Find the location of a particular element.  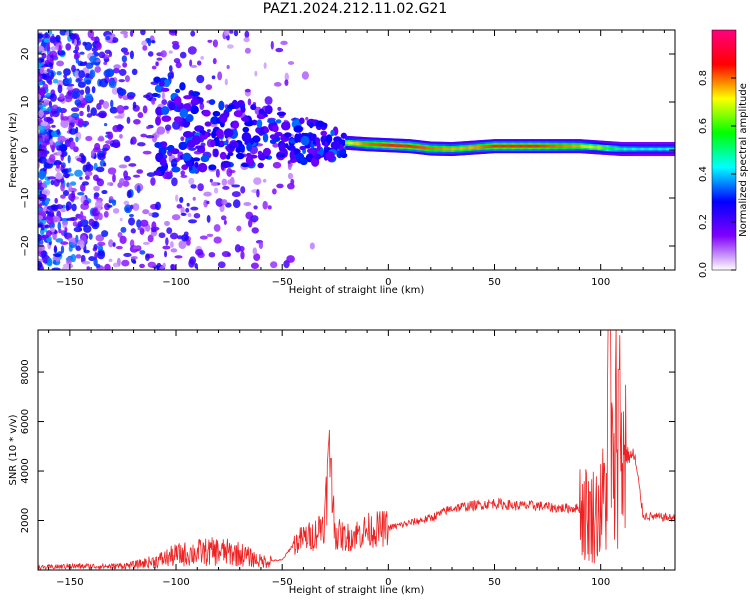

snr-ytick-label: 4000 is located at coordinates (25, 470).